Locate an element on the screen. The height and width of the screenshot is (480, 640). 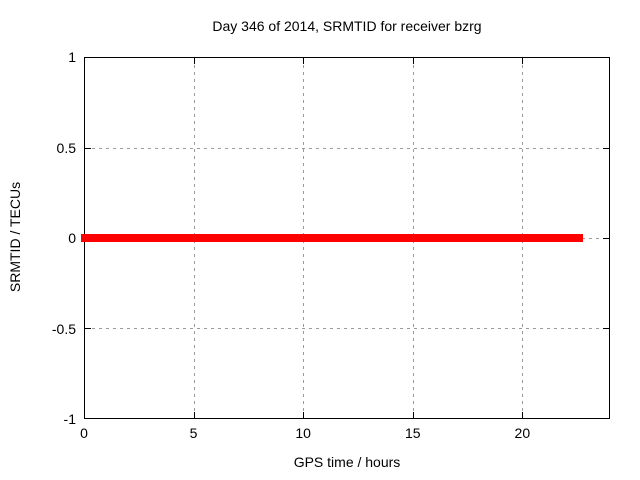
y-tick-label: -0.5 is located at coordinates (63, 328).